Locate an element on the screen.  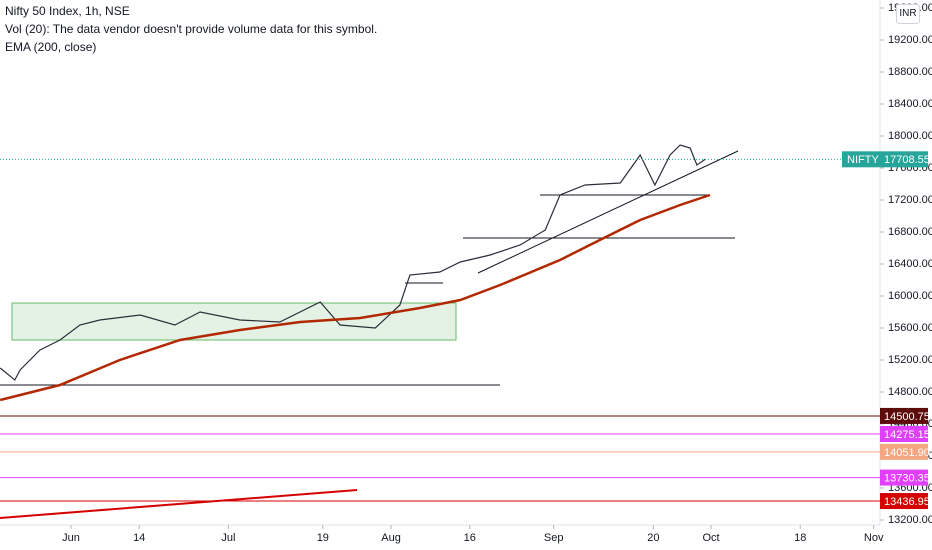
y-tick-label: 16000.00 is located at coordinates (910, 296).